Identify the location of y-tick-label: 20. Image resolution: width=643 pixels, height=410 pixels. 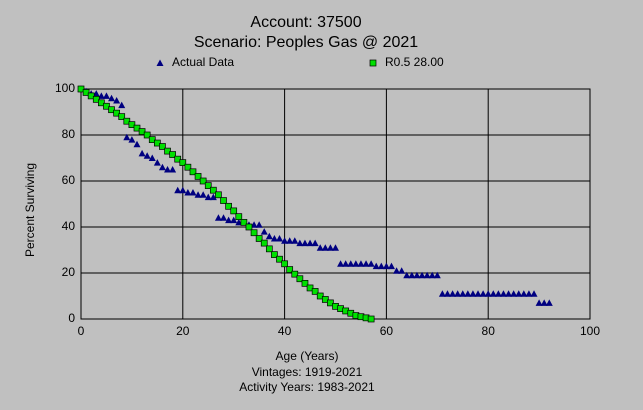
(69, 272).